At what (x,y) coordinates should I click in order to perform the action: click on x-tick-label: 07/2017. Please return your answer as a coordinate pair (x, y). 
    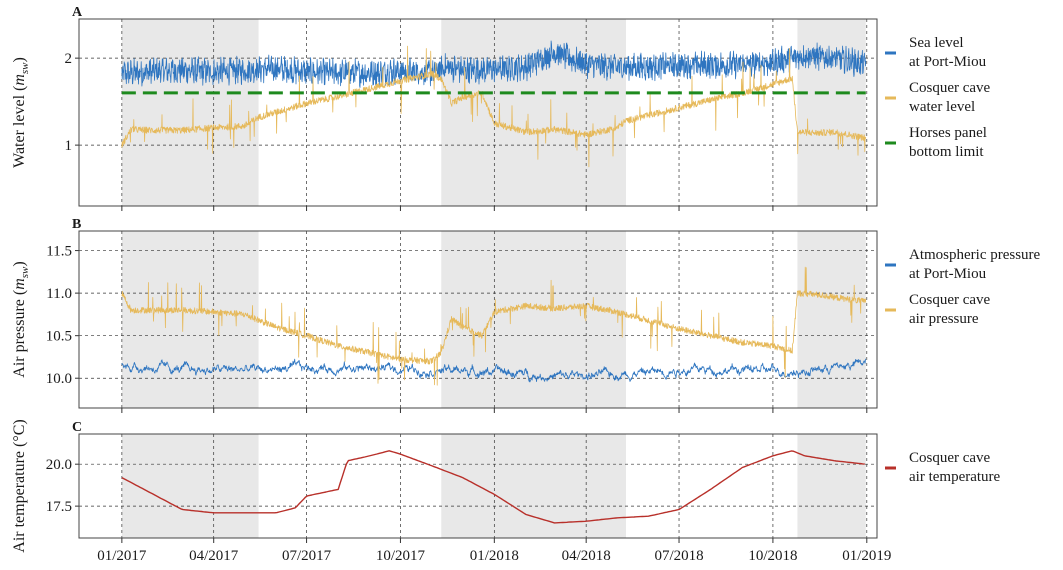
    Looking at the image, I should click on (307, 556).